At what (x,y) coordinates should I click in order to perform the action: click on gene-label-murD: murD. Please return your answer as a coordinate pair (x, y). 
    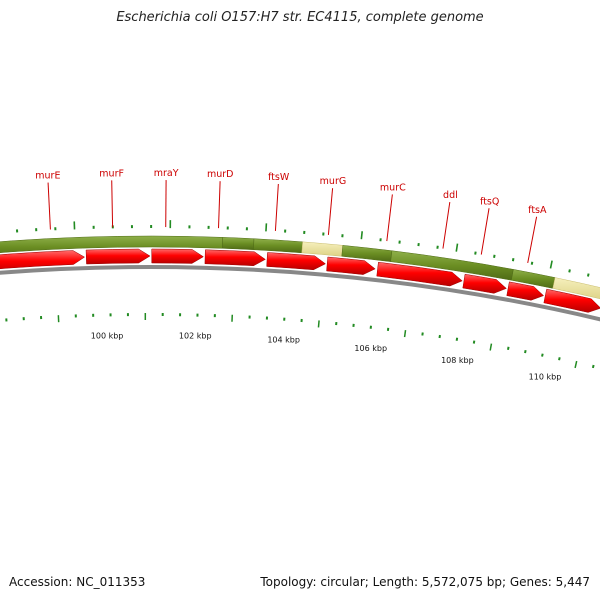
    Looking at the image, I should click on (220, 174).